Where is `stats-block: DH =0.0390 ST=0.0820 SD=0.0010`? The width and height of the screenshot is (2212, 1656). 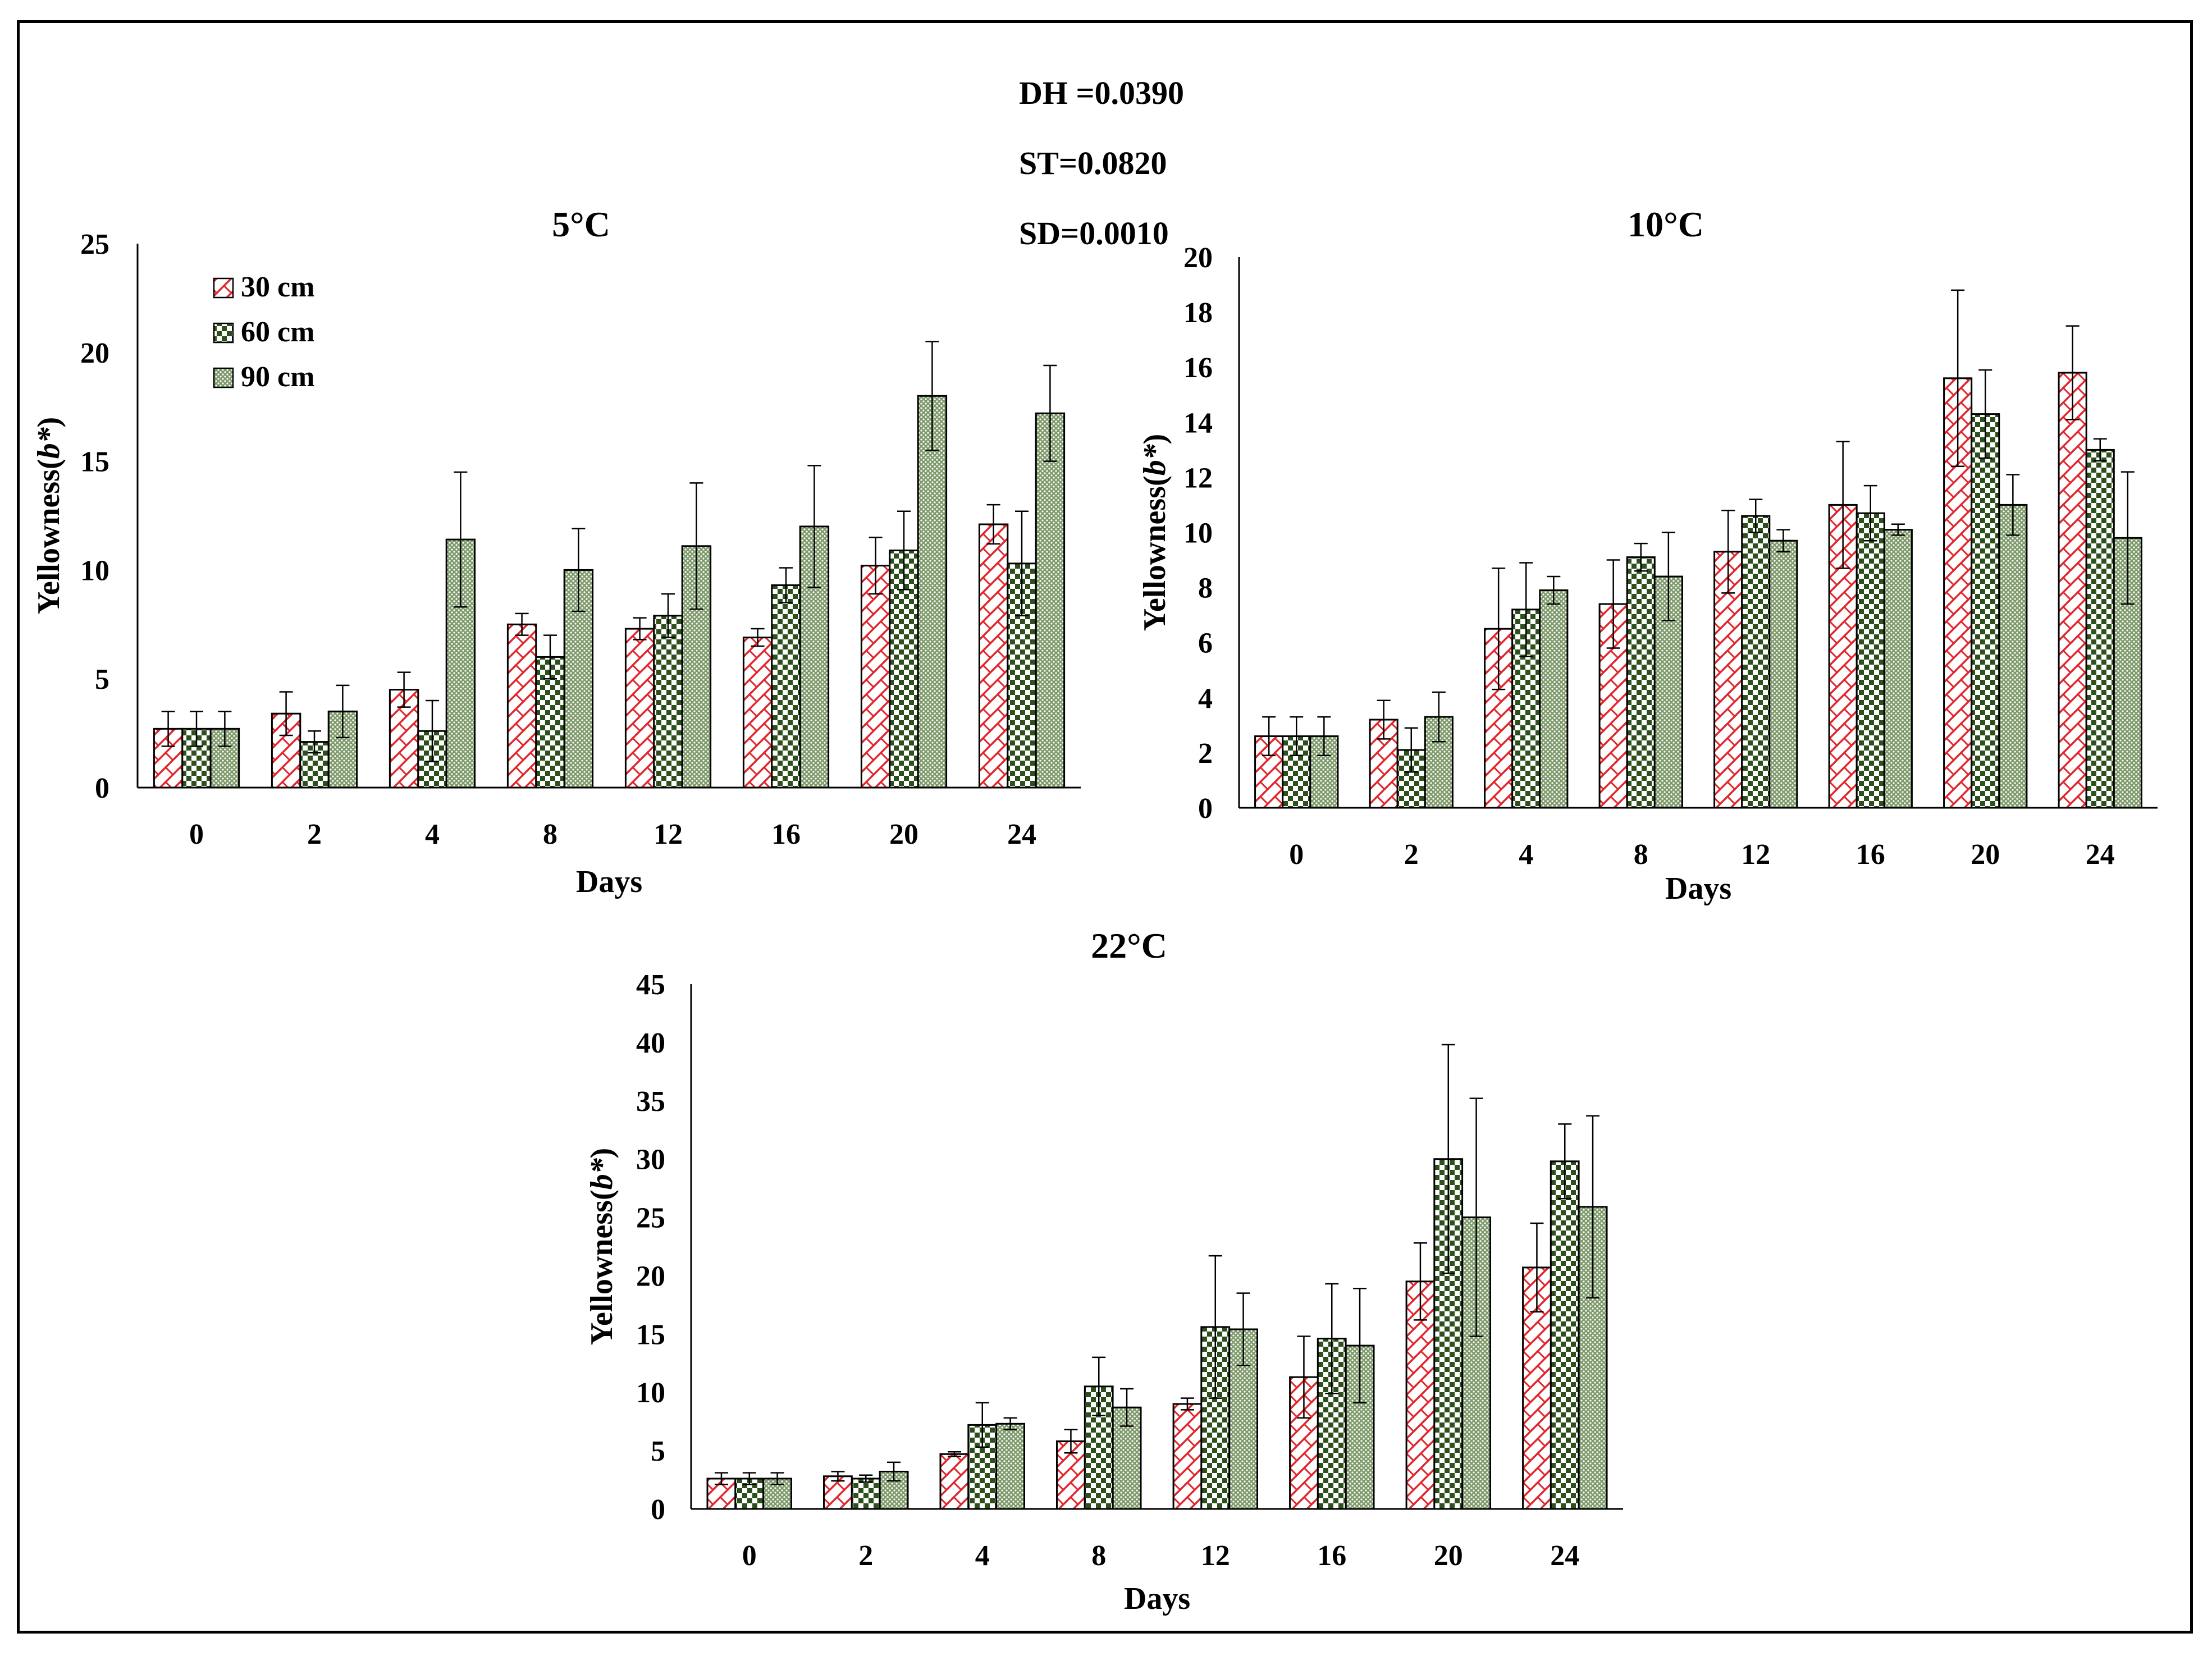 stats-block: DH =0.0390 ST=0.0820 SD=0.0010 is located at coordinates (1159, 176).